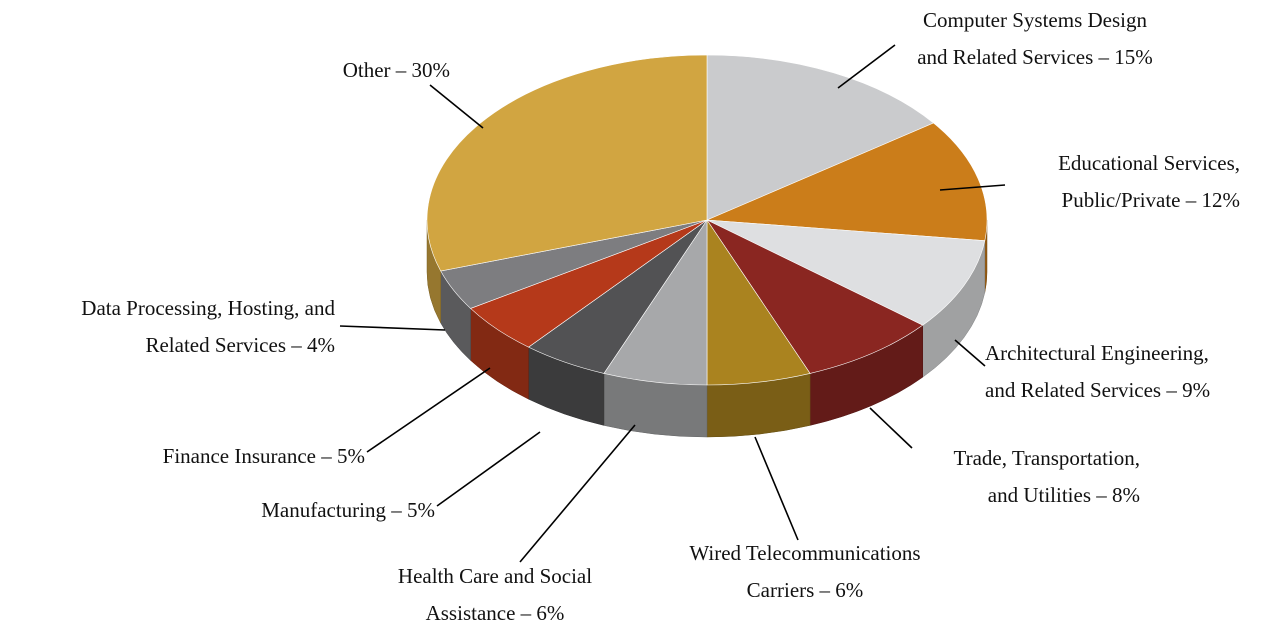  I want to click on slice-label: Carriers – 6%, so click(805, 590).